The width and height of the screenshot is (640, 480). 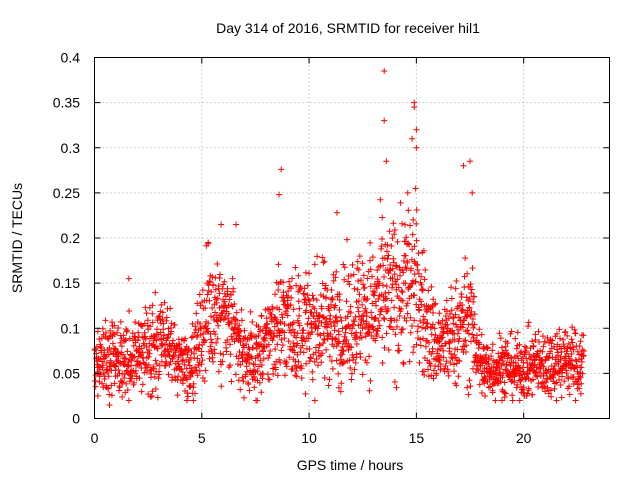 What do you see at coordinates (66, 283) in the screenshot?
I see `y-tick-label: 0.15` at bounding box center [66, 283].